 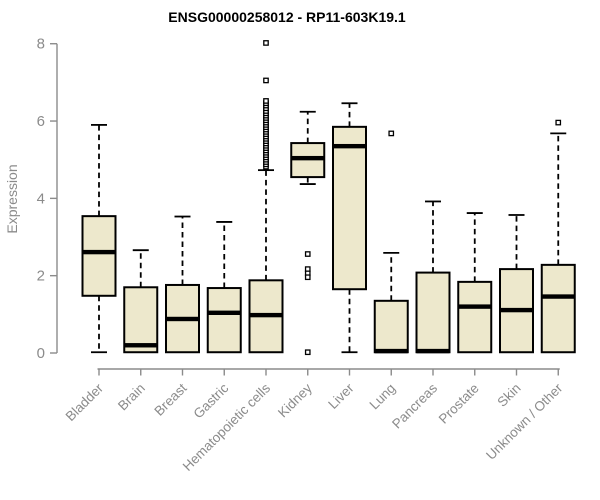 I want to click on box-brain, so click(x=141, y=301).